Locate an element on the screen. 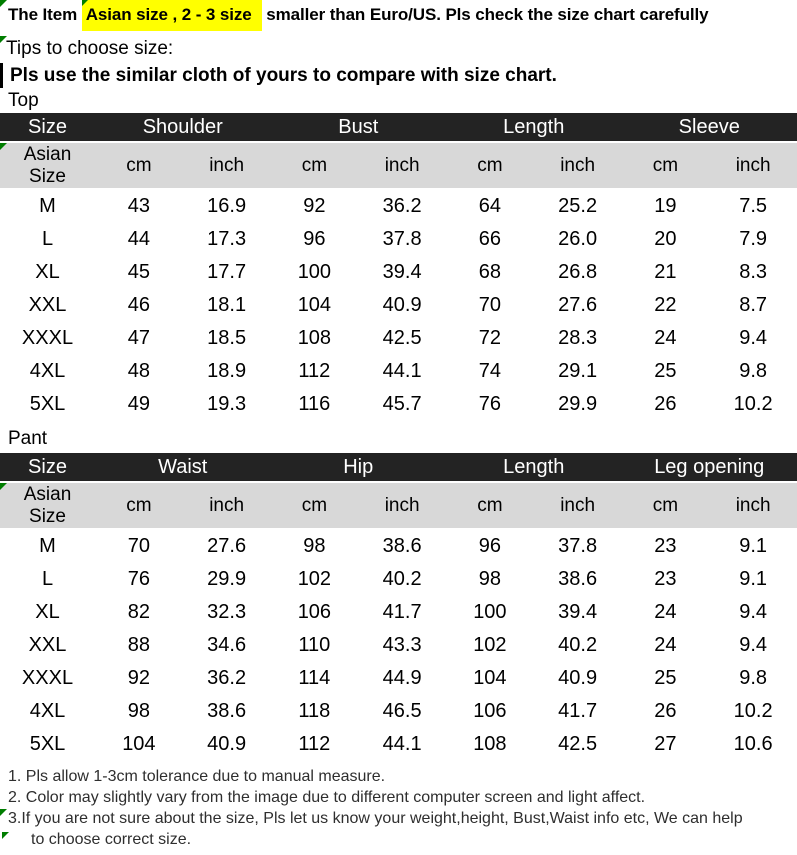 Image resolution: width=797 pixels, height=855 pixels. measurement-cell: 27 is located at coordinates (665, 744).